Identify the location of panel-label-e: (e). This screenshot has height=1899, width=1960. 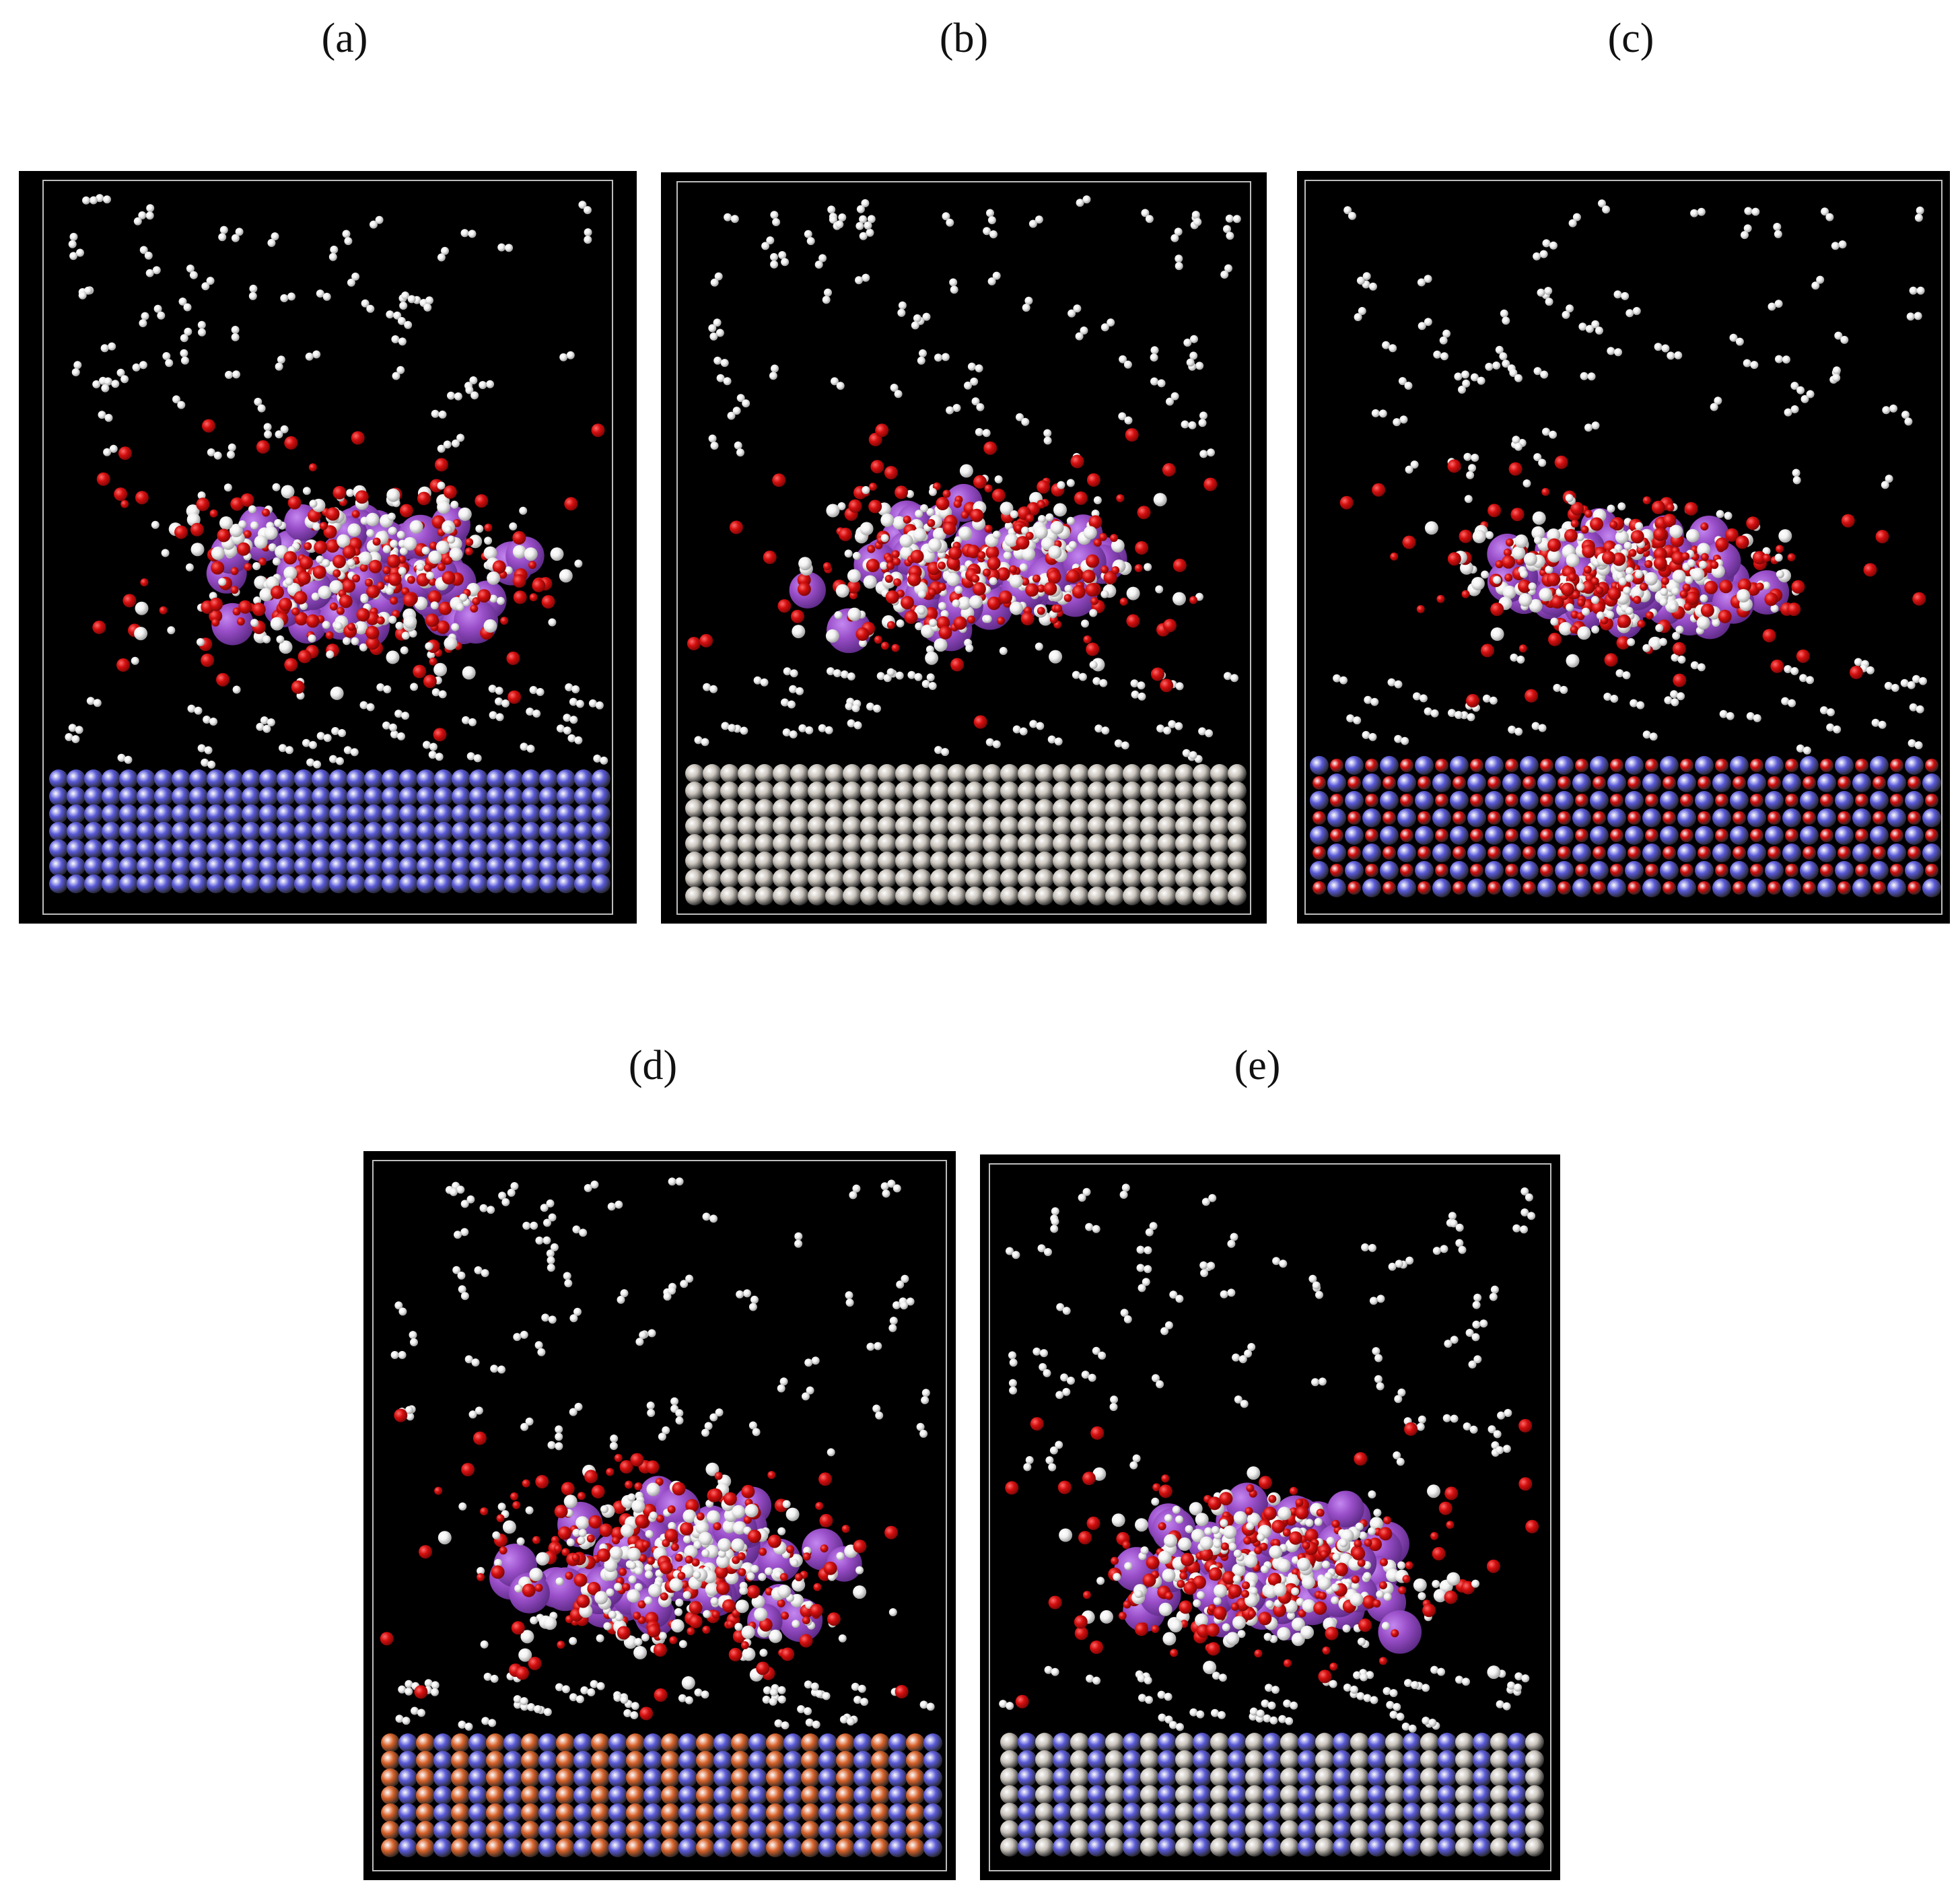
(1258, 1066).